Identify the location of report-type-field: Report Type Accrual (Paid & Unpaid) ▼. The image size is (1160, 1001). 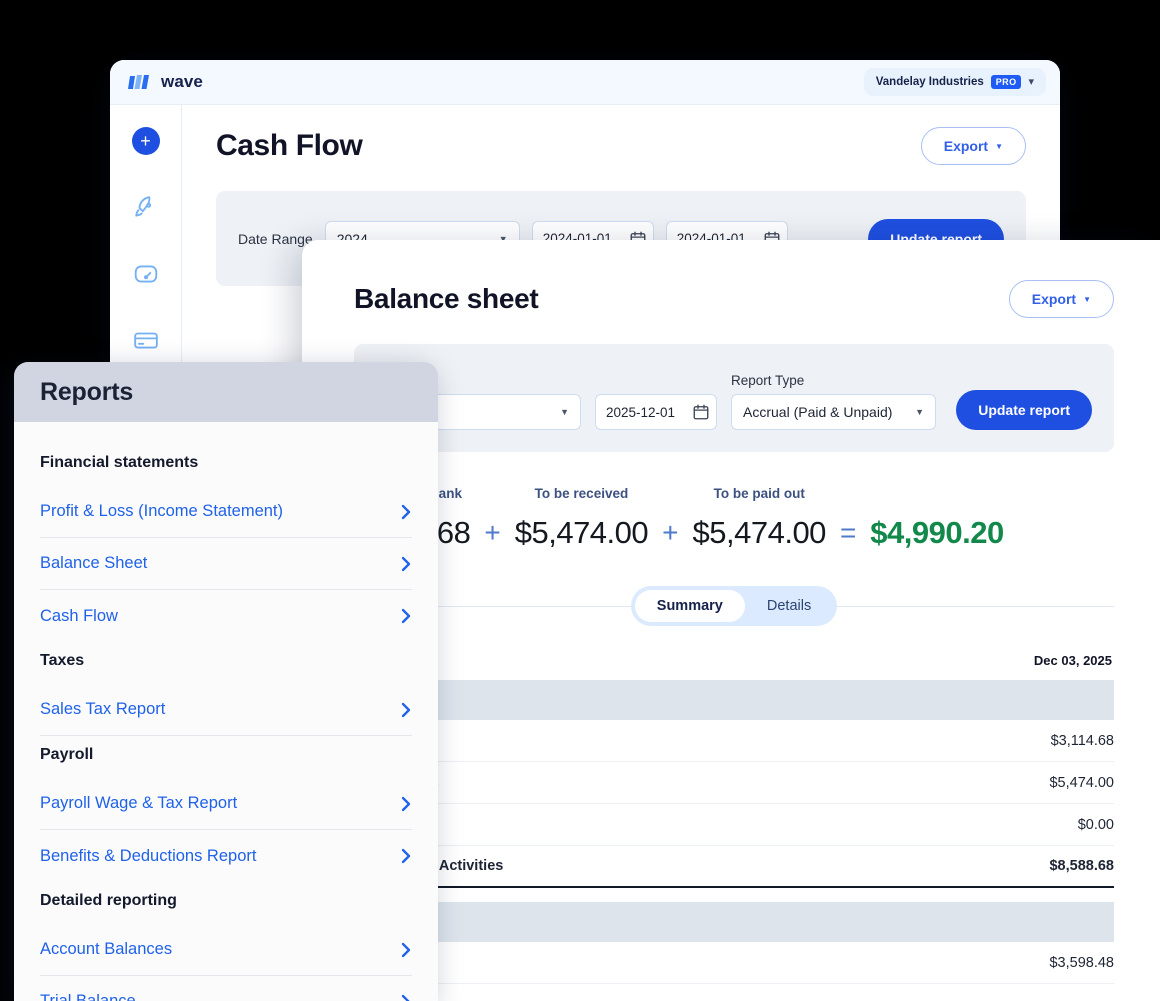
(833, 401).